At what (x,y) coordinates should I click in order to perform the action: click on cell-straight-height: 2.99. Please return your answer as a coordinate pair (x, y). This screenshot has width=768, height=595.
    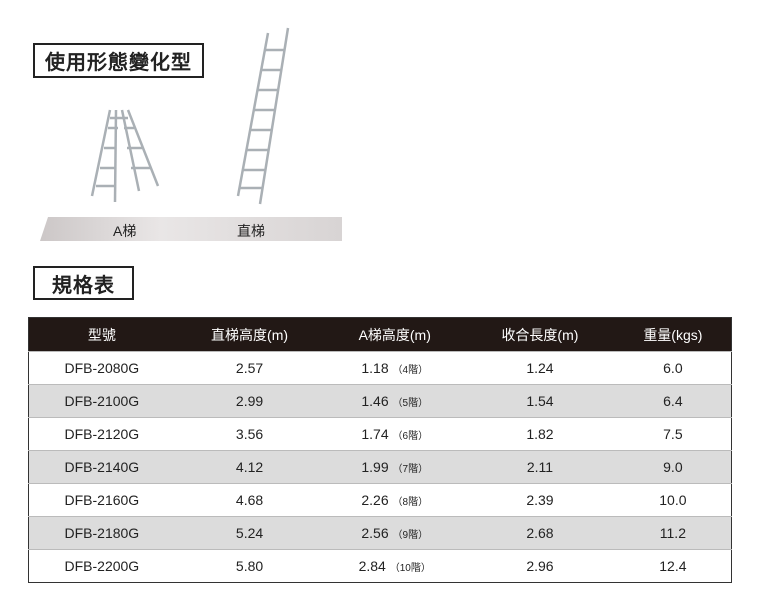
    Looking at the image, I should click on (249, 401).